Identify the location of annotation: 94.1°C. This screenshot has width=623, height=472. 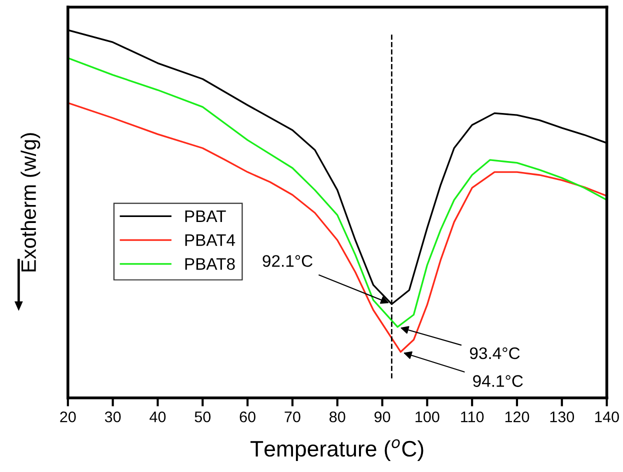
(498, 381).